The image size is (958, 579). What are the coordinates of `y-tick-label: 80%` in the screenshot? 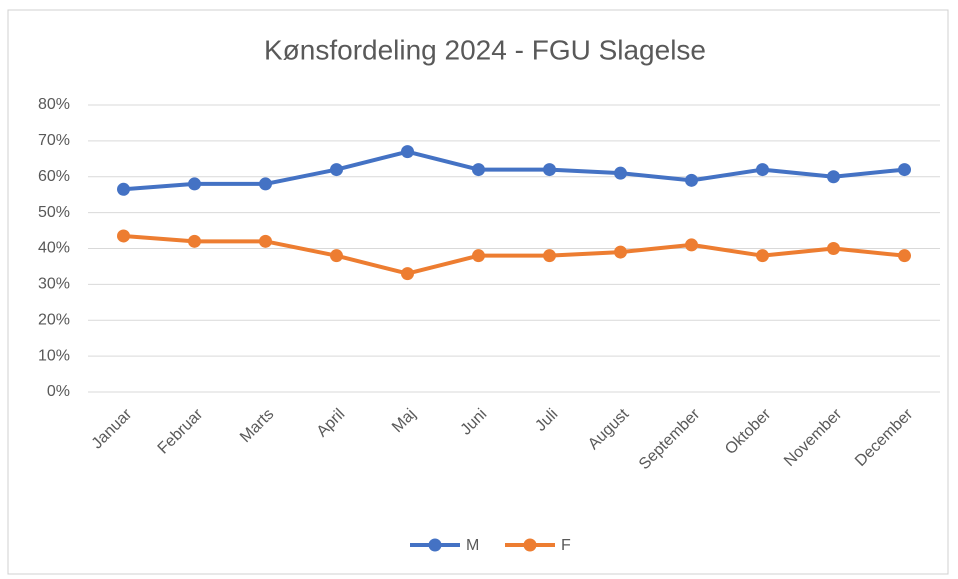 It's located at (54, 104).